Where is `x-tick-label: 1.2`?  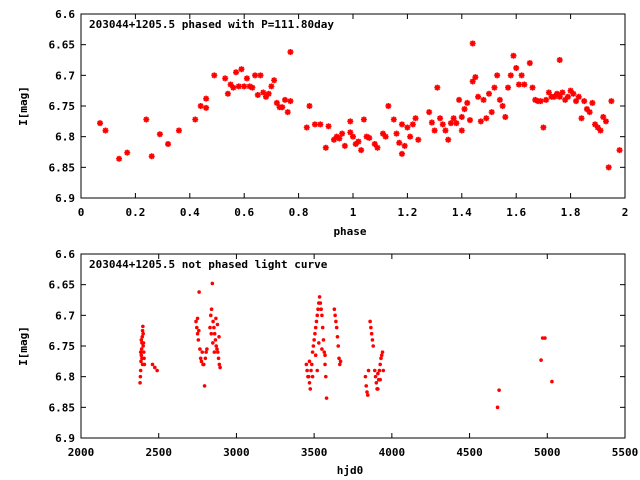 x-tick-label: 1.2 is located at coordinates (407, 212).